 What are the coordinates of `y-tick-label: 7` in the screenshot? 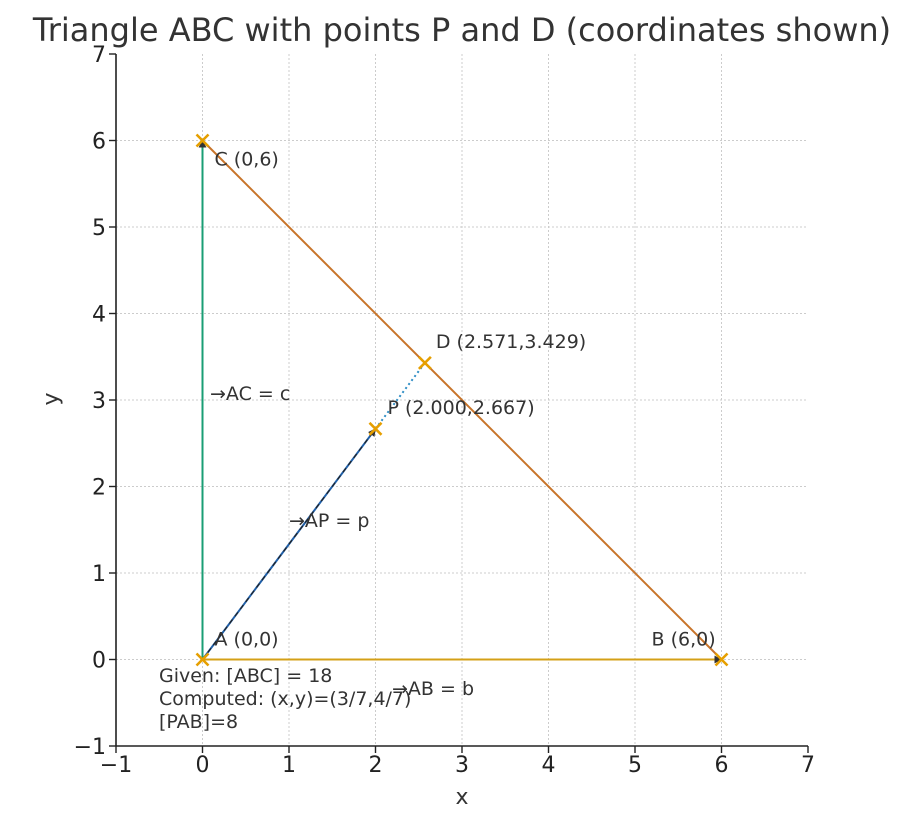 It's located at (99, 55).